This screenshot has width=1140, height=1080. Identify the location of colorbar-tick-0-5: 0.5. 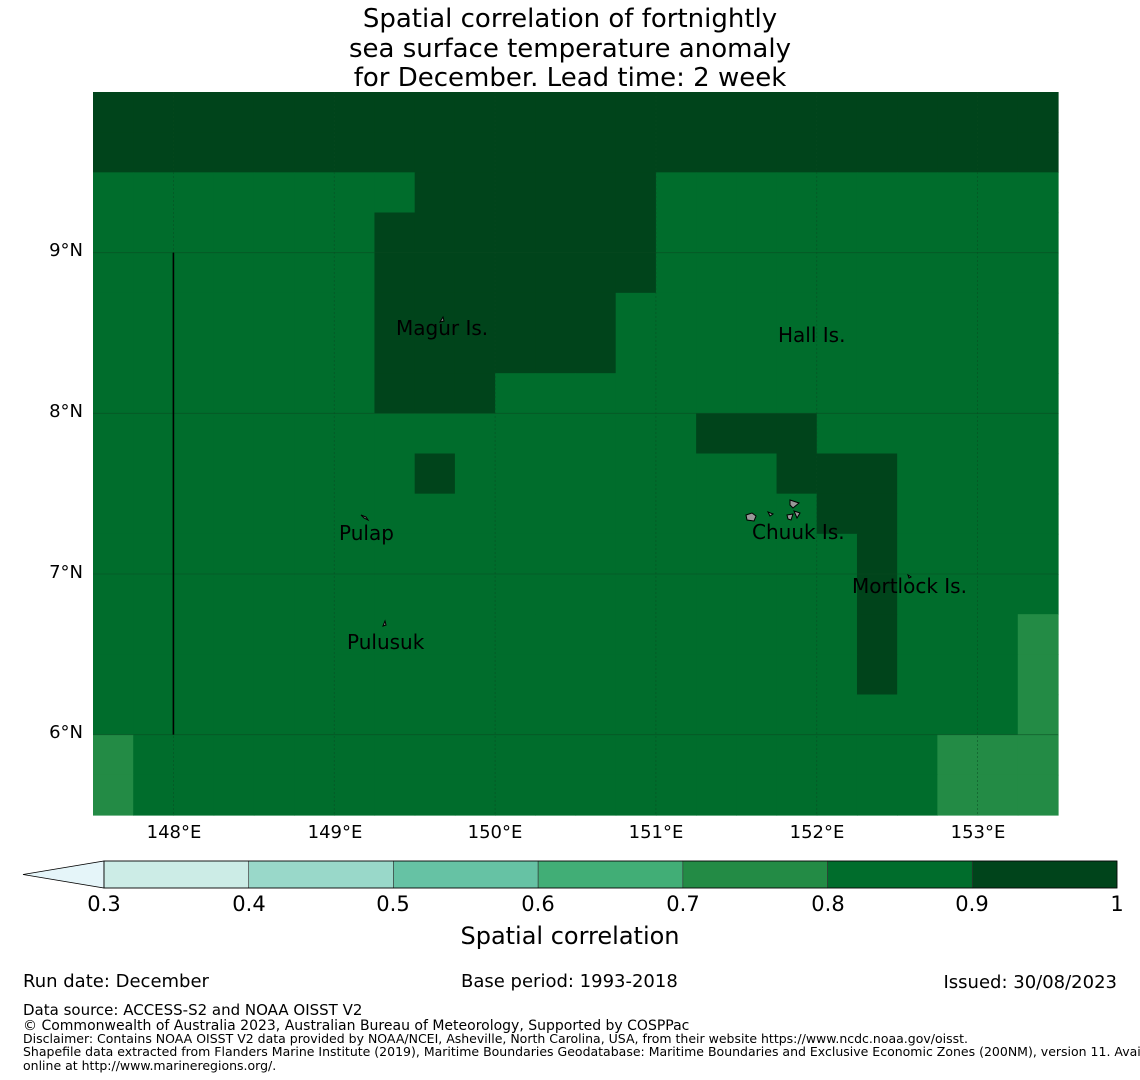
(393, 904).